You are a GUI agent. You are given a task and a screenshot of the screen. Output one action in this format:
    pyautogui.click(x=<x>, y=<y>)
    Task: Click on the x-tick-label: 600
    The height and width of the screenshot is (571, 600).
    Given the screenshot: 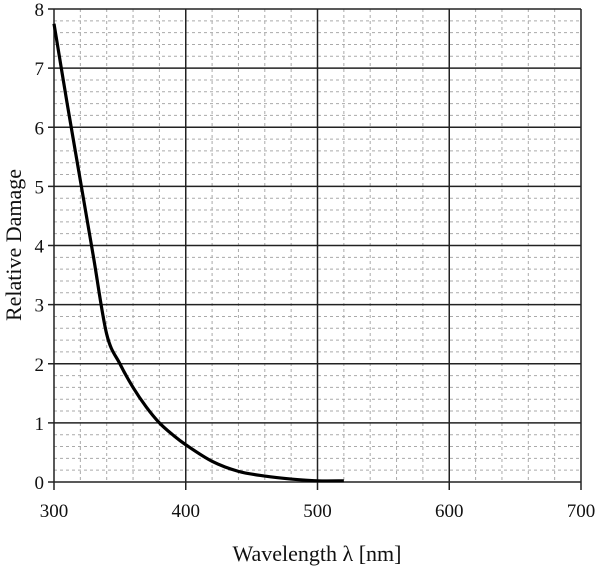 What is the action you would take?
    pyautogui.click(x=449, y=511)
    